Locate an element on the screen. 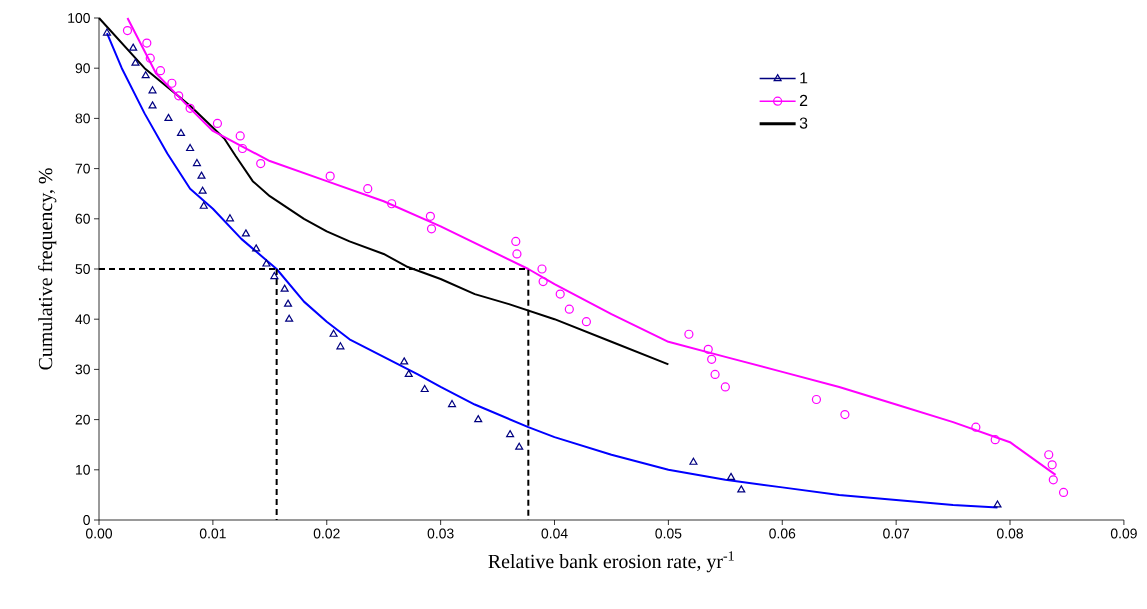 This screenshot has width=1147, height=609. y-tick-label: 40 is located at coordinates (82, 319).